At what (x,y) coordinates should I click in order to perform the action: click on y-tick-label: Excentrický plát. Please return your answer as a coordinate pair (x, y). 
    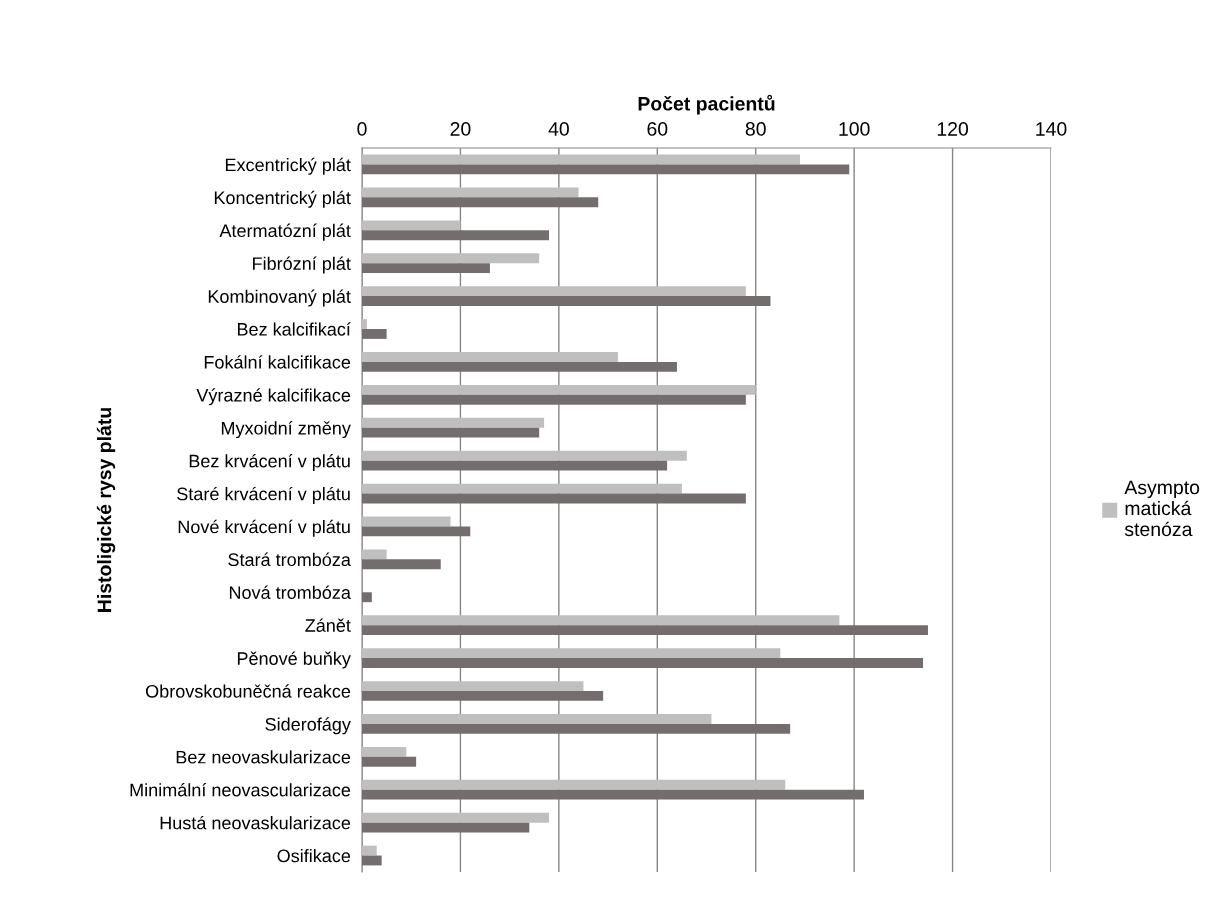
    Looking at the image, I should click on (288, 166).